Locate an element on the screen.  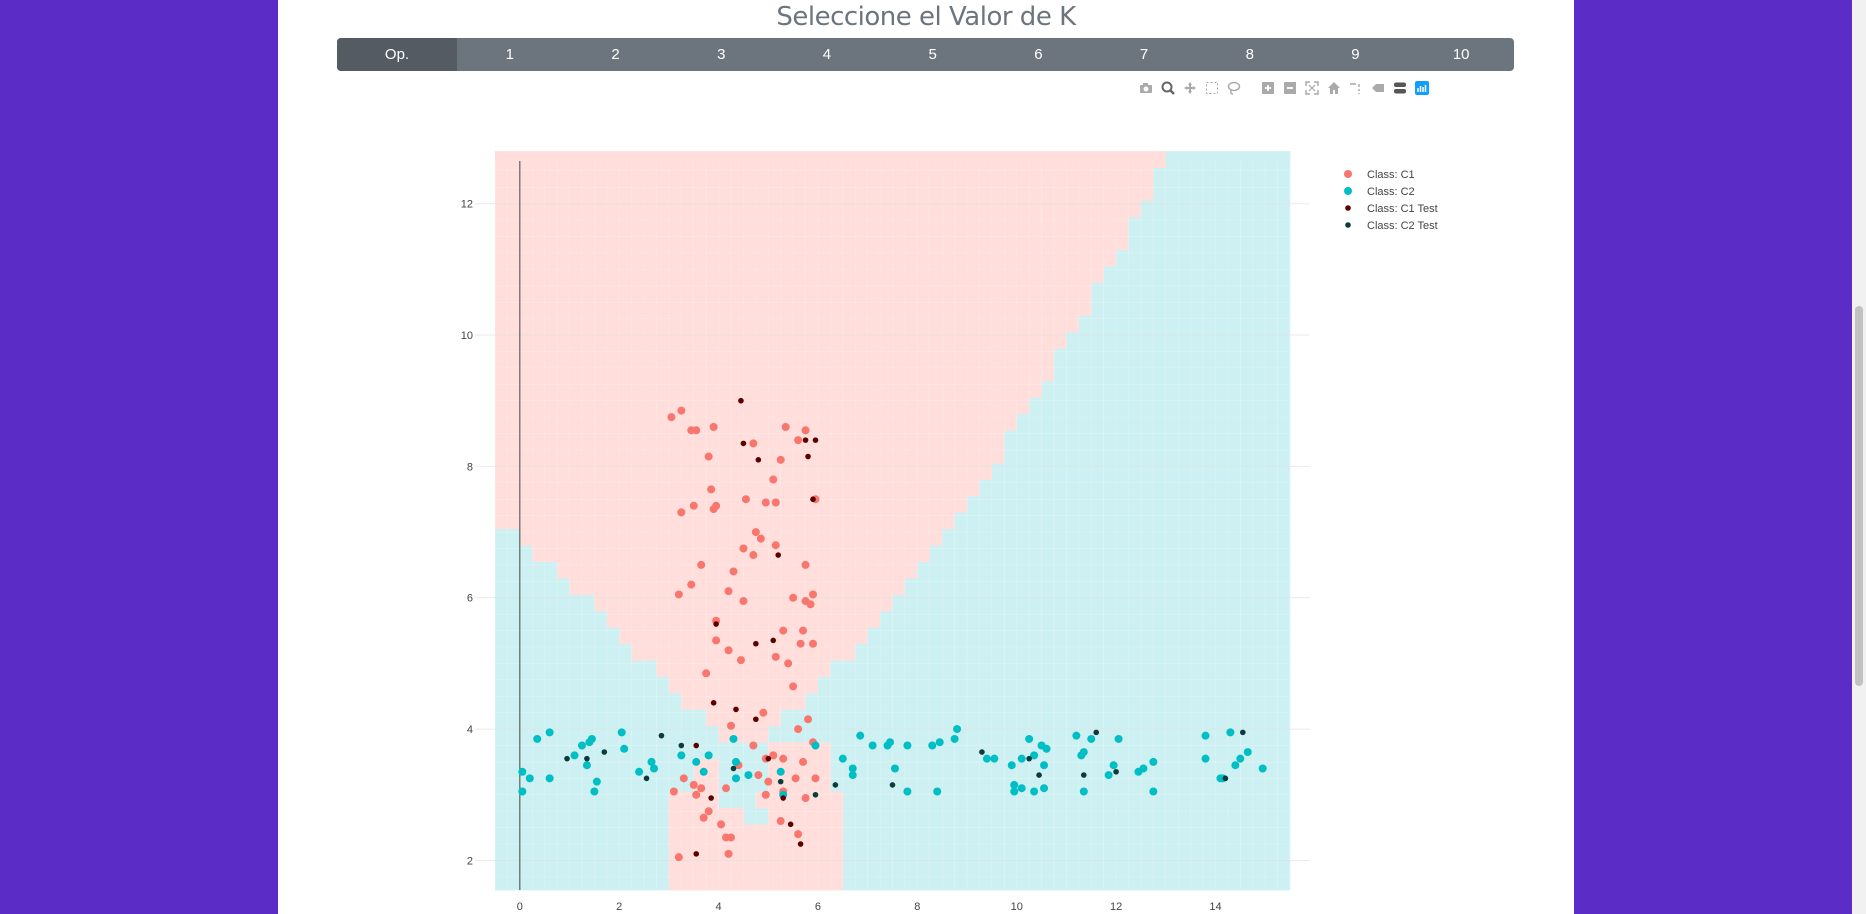
k-option-button-1: 1 is located at coordinates (510, 54).